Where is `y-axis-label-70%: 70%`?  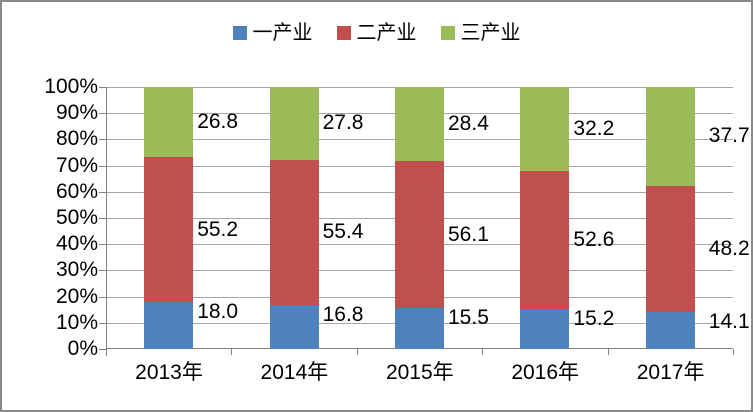
y-axis-label-70%: 70% is located at coordinates (76, 165).